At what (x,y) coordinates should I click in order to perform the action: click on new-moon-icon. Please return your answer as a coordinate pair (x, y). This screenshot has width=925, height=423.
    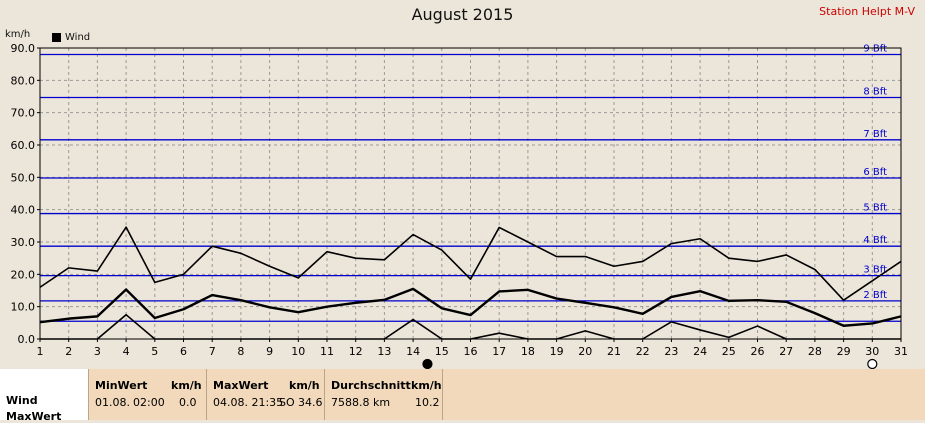
    Looking at the image, I should click on (427, 363).